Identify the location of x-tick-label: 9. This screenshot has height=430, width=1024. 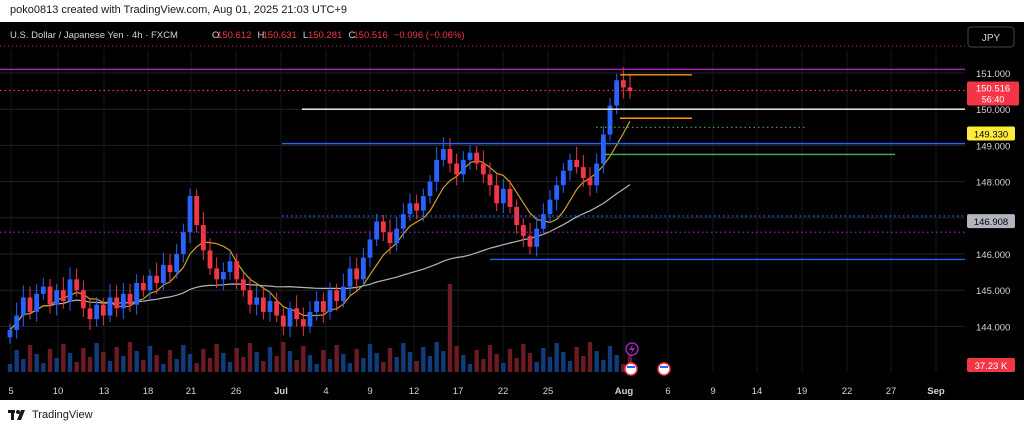
(369, 391).